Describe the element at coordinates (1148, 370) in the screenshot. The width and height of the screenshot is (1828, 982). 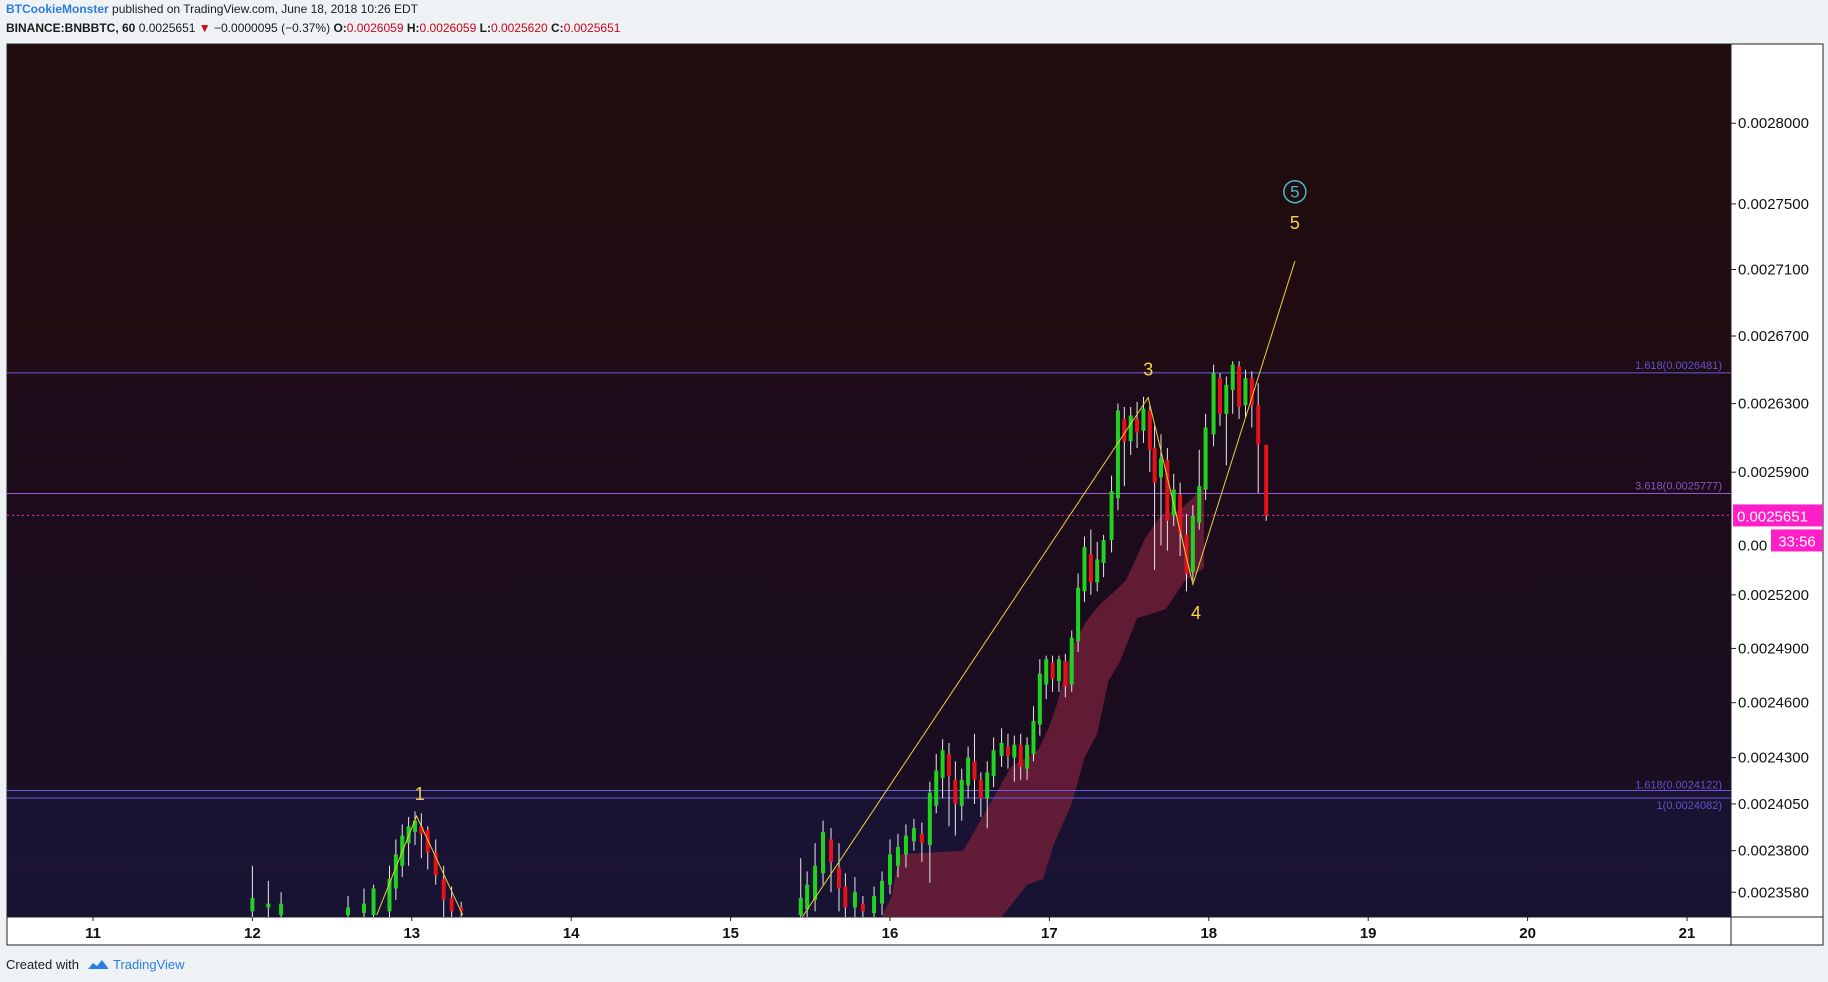
I see `wave-label: 3` at that location.